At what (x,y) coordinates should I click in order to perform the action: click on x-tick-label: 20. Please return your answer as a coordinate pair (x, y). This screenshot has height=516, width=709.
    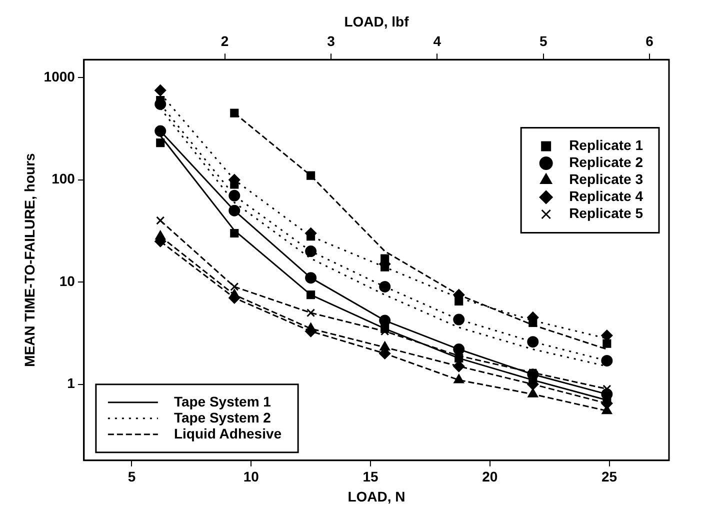
    Looking at the image, I should click on (490, 476).